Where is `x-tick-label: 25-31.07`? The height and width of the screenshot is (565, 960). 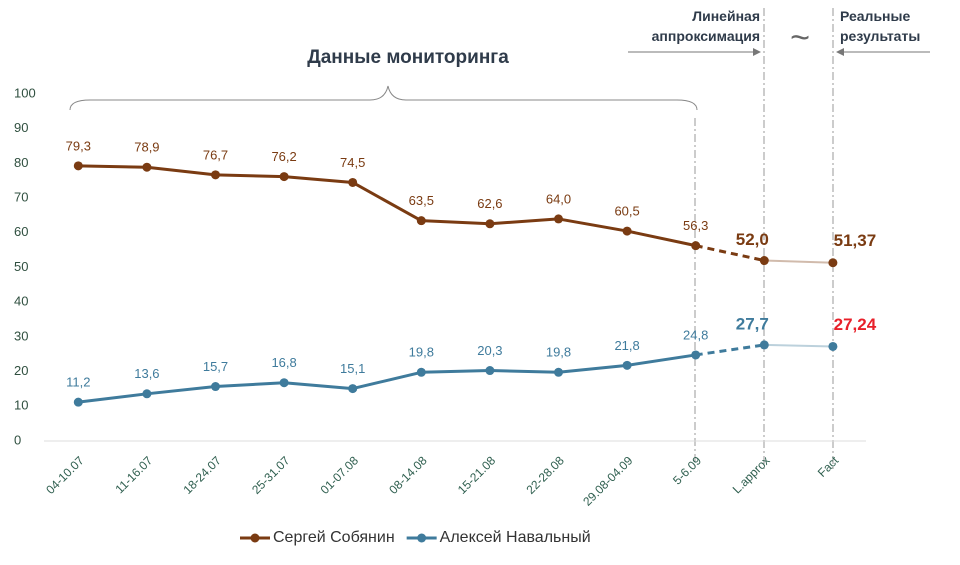
x-tick-label: 25-31.07 is located at coordinates (271, 475).